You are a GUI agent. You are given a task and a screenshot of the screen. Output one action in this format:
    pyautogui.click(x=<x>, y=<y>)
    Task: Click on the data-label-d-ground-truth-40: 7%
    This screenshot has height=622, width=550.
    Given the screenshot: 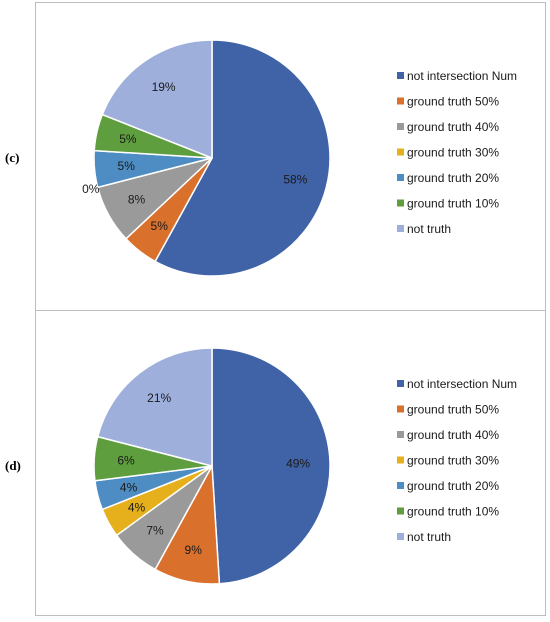 What is the action you would take?
    pyautogui.click(x=155, y=531)
    